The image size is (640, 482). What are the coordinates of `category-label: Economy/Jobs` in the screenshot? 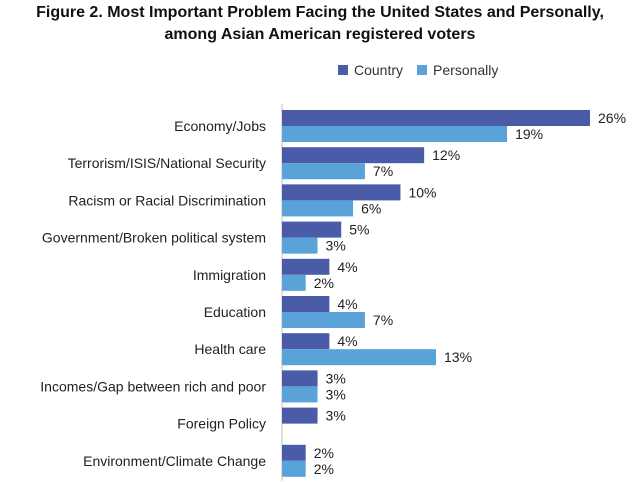 It's located at (220, 126).